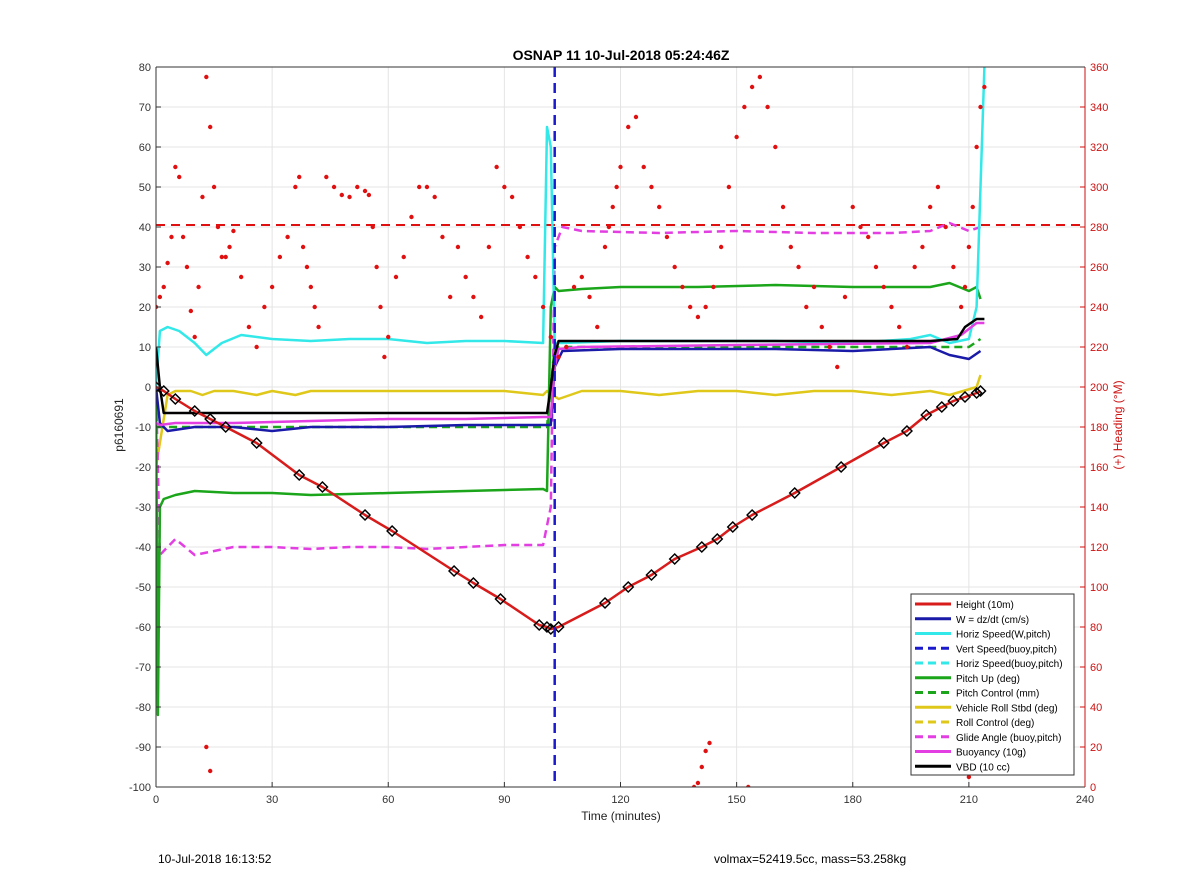 The image size is (1200, 885). What do you see at coordinates (156, 800) in the screenshot?
I see `x-tick-label: 0` at bounding box center [156, 800].